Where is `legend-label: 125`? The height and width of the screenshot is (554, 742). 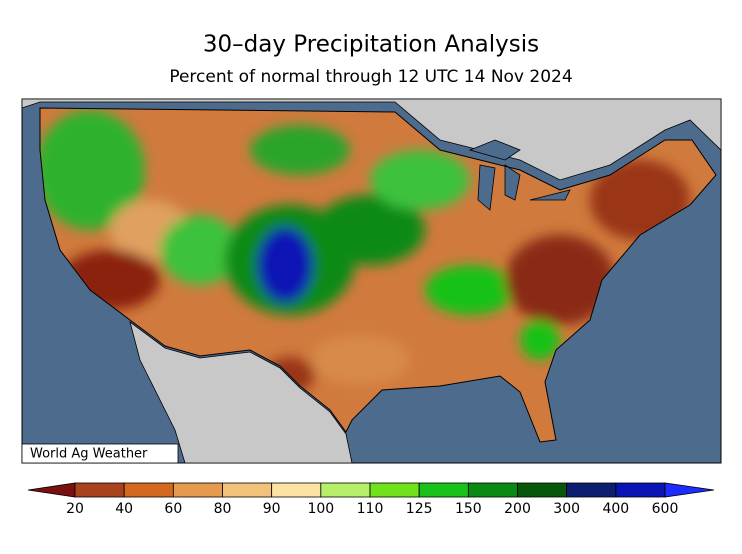 legend-label: 125 is located at coordinates (419, 509).